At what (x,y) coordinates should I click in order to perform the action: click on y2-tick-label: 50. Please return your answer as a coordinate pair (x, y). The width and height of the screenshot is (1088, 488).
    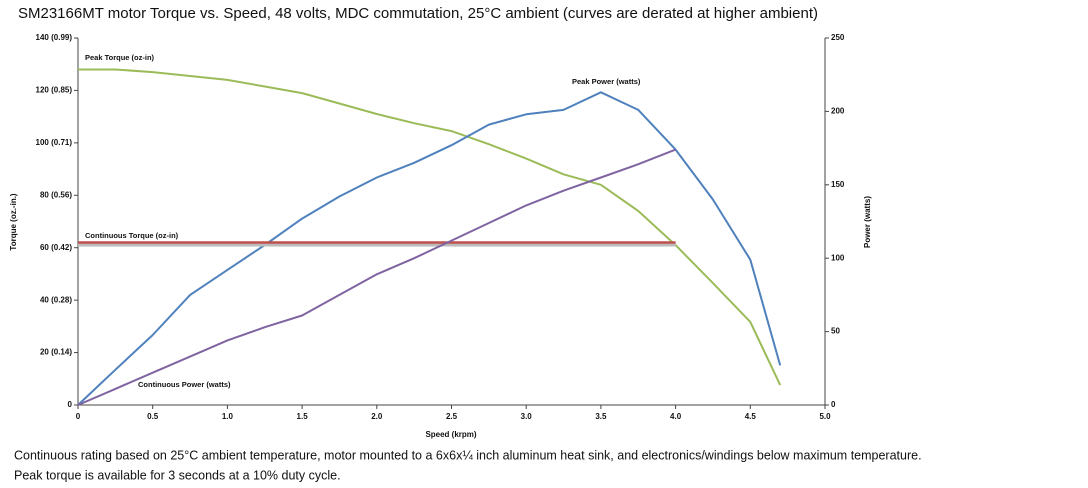
    Looking at the image, I should click on (835, 331).